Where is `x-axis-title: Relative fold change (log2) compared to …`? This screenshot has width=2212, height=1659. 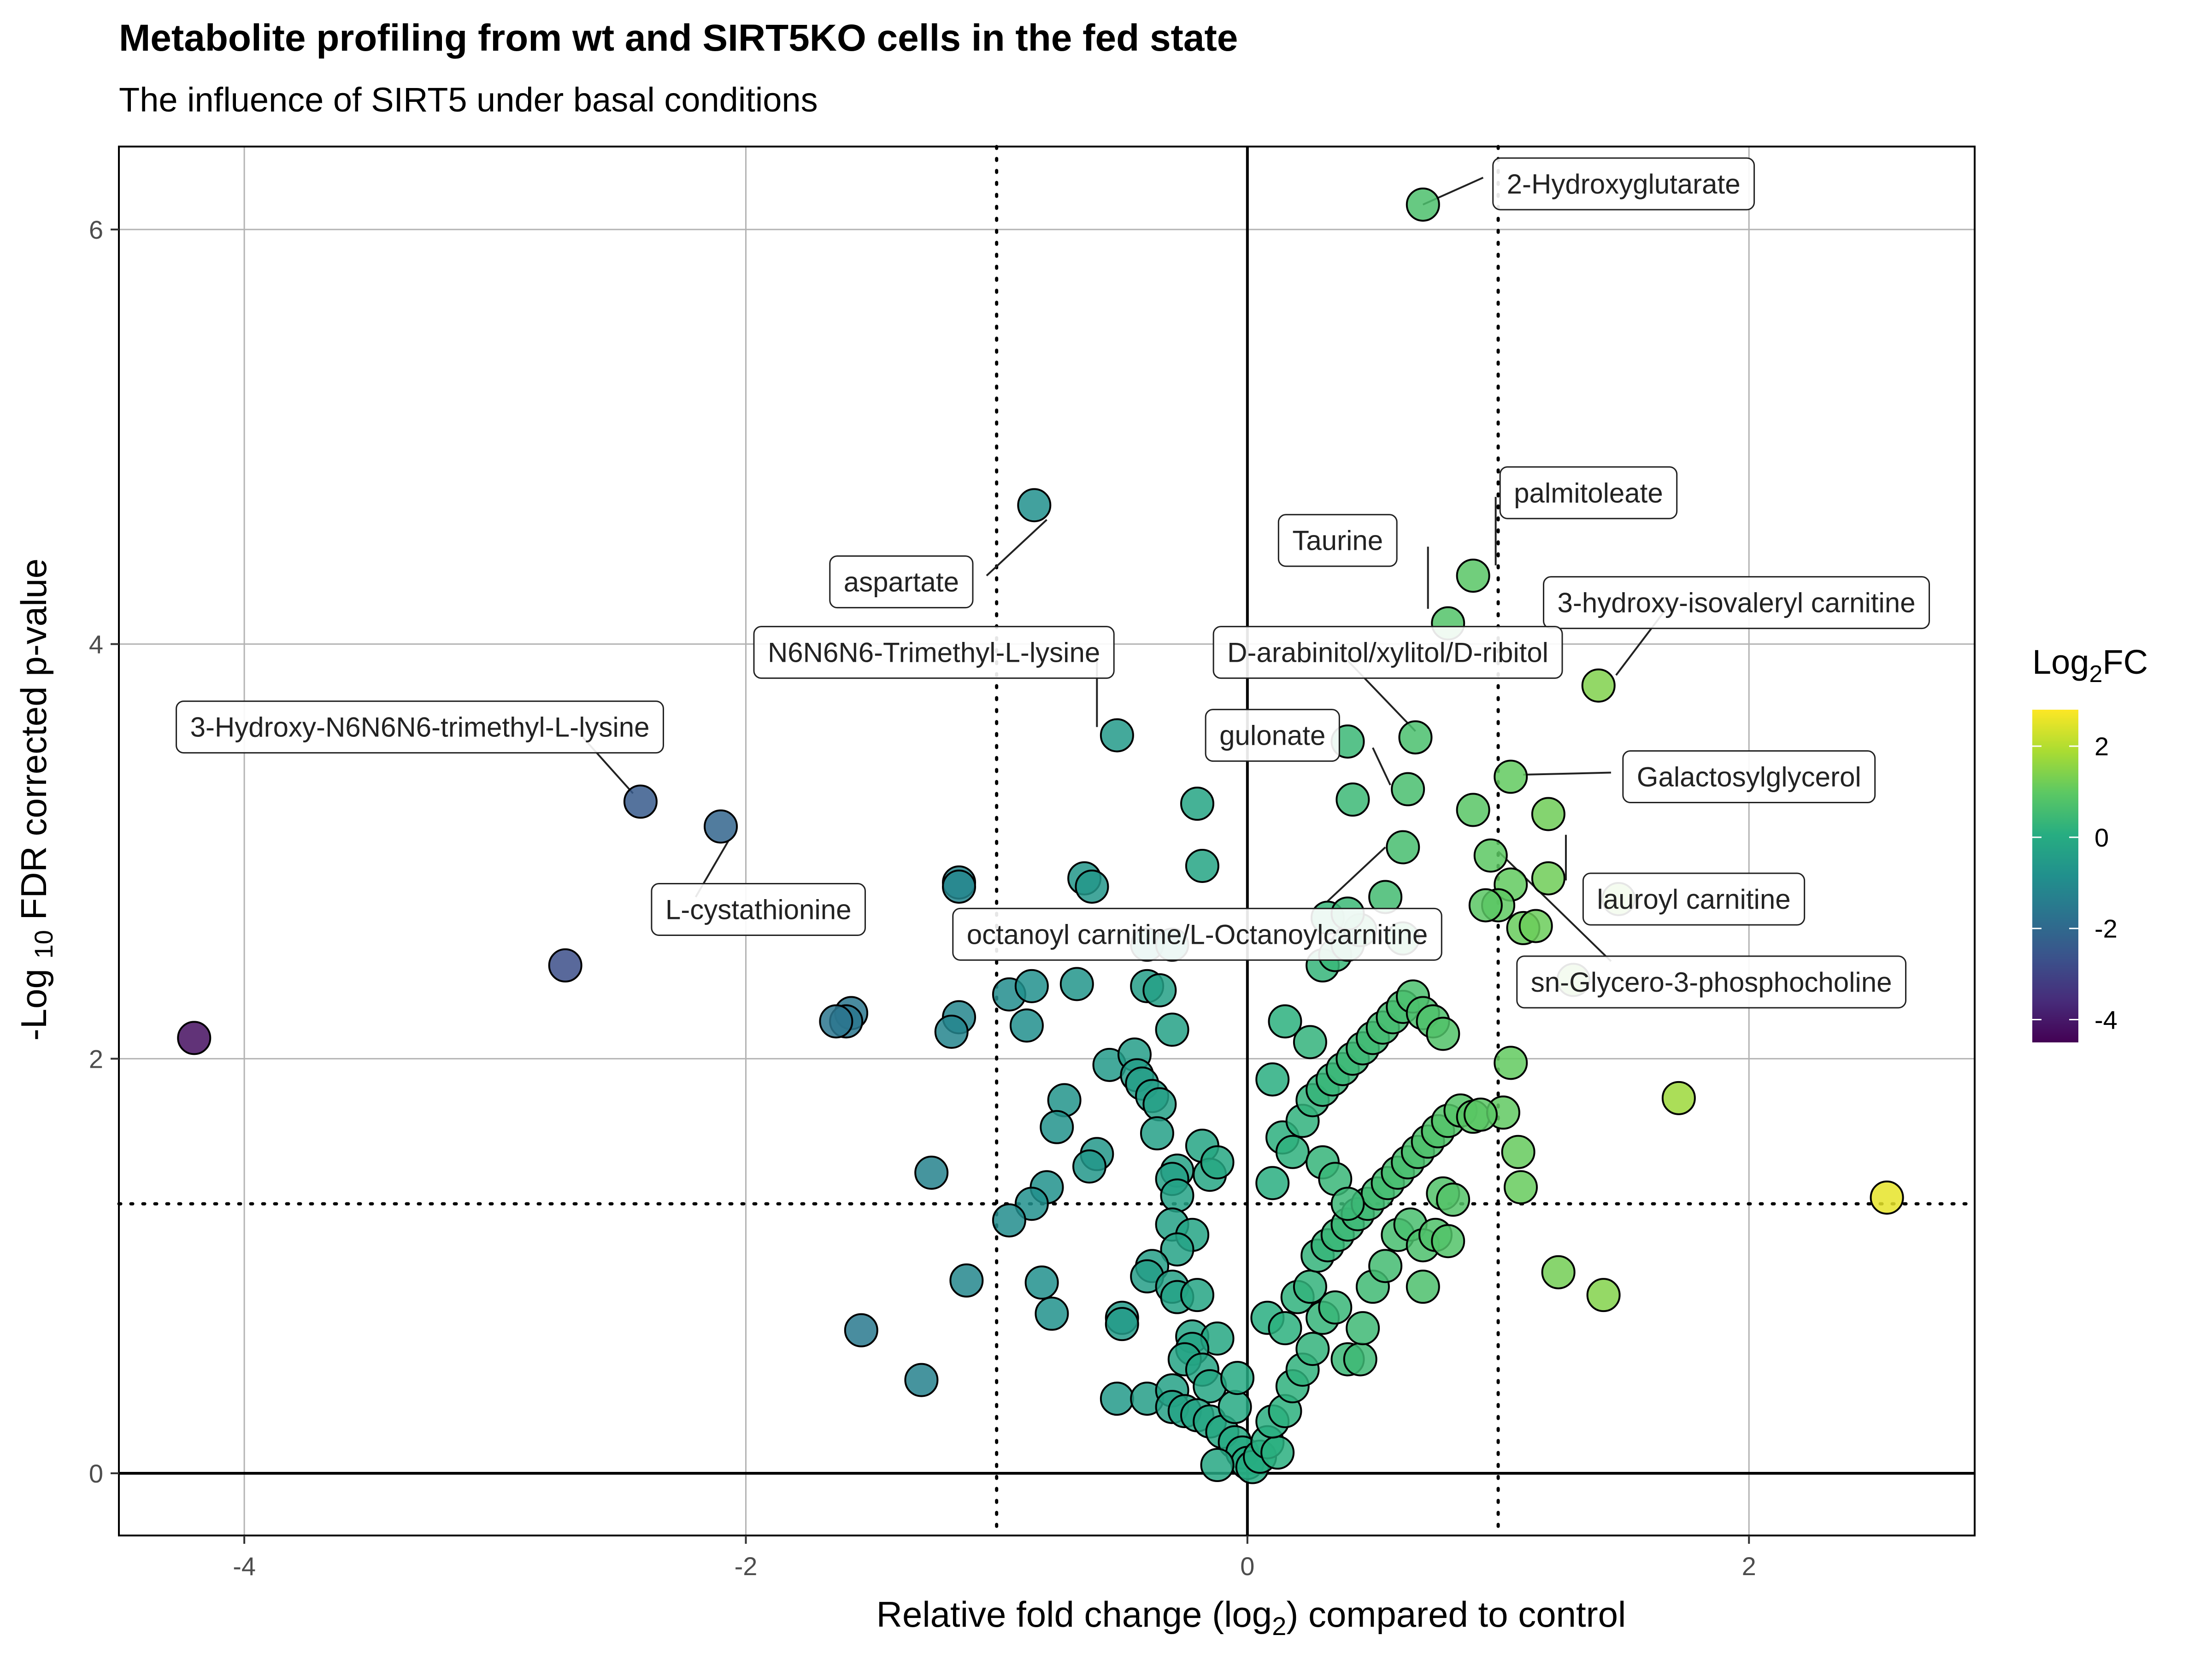 x-axis-title: Relative fold change (log2) compared to … is located at coordinates (1251, 1617).